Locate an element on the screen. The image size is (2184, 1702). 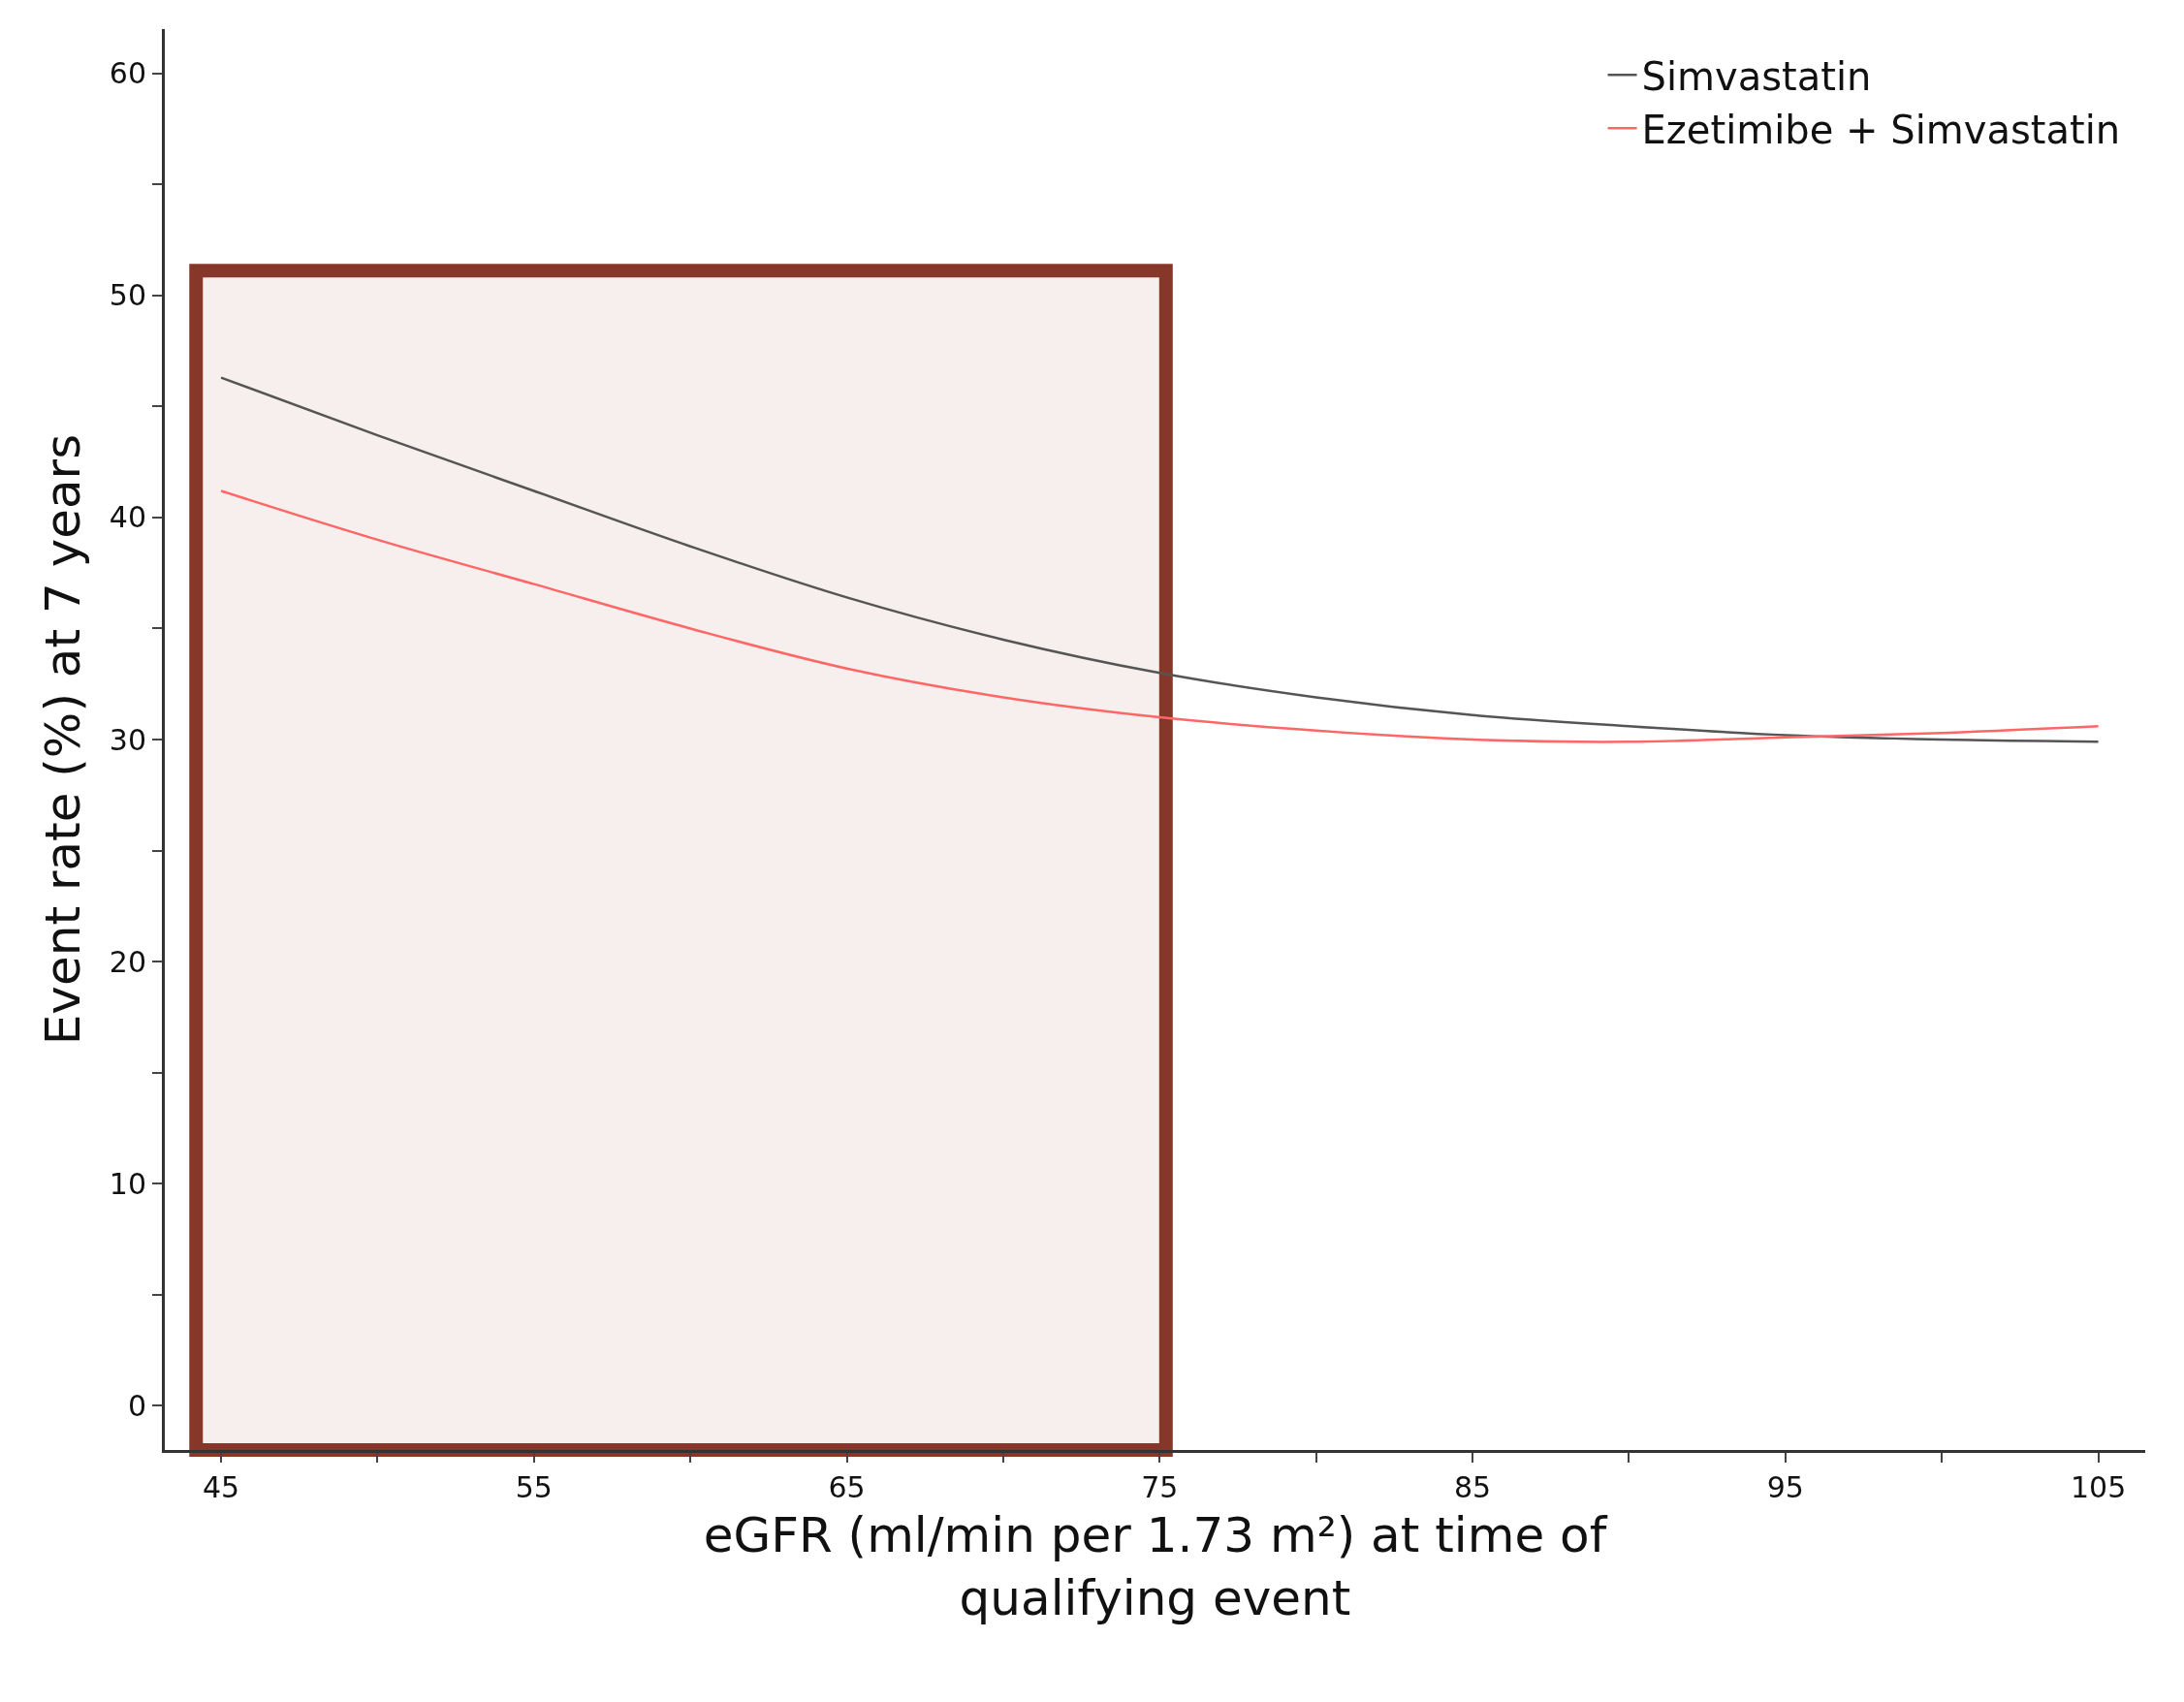
x-tick-label: 75 is located at coordinates (1160, 1487).